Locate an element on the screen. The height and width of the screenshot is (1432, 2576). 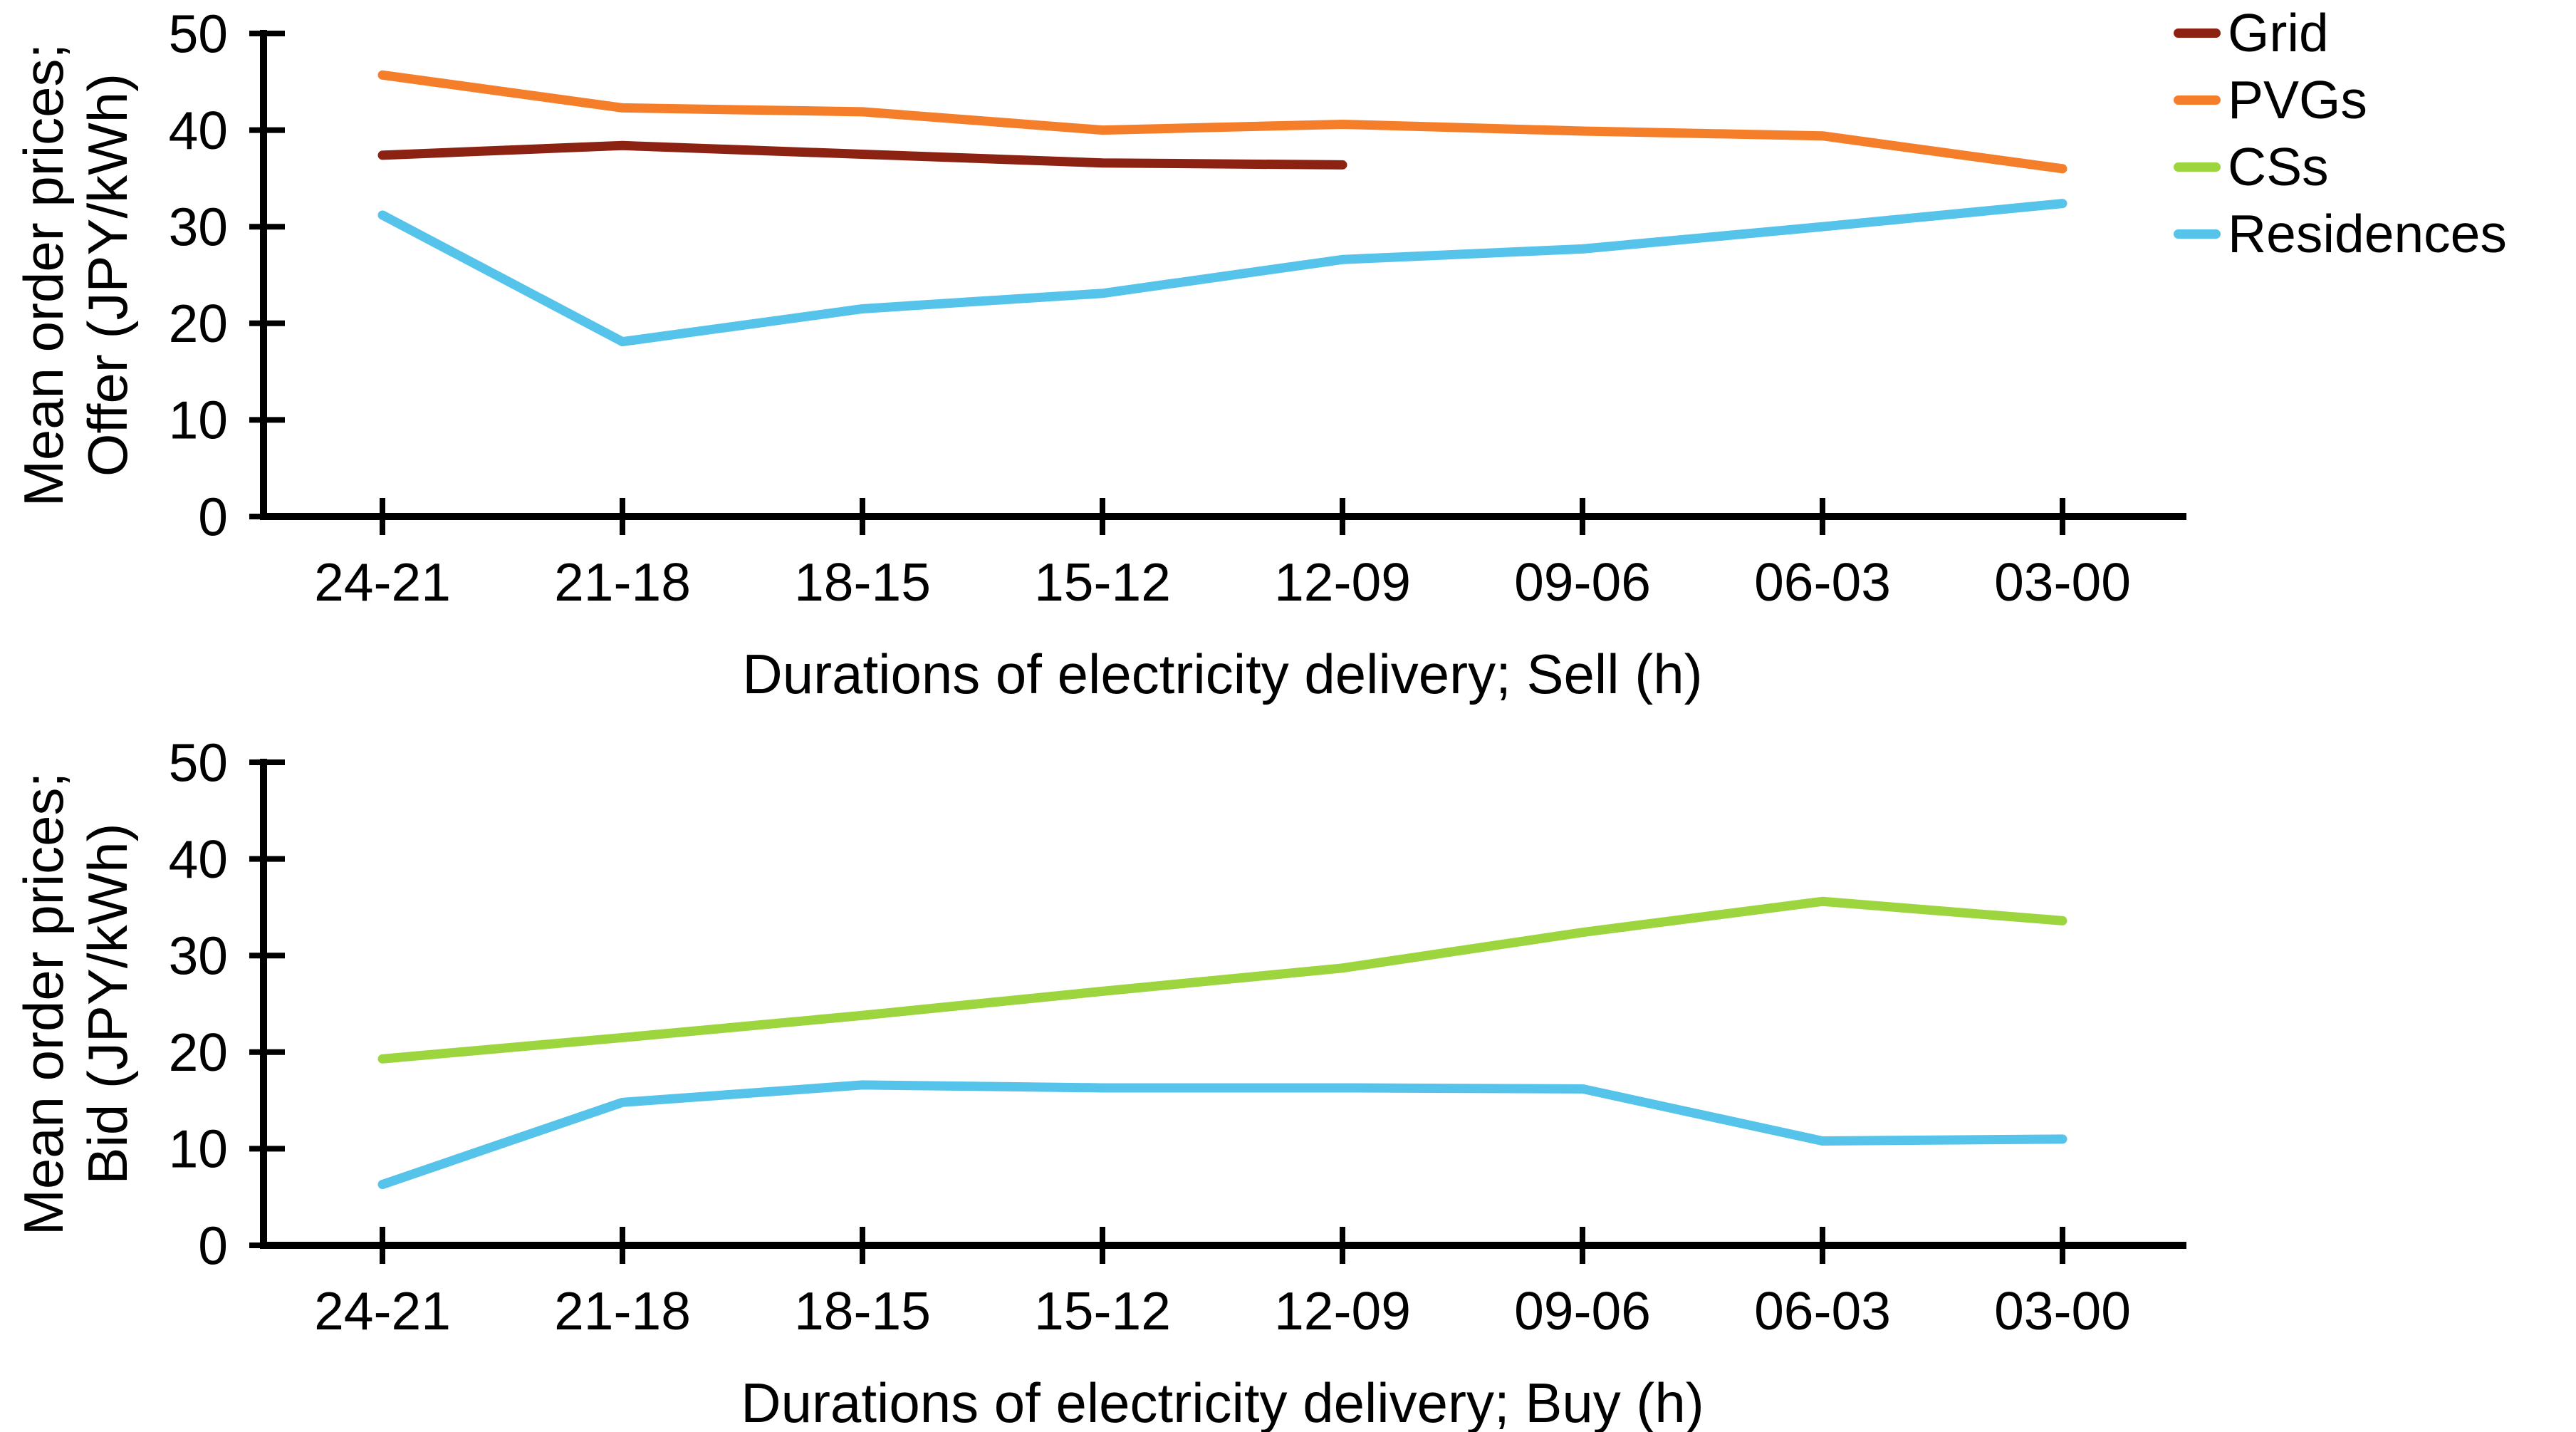
legend-label: PVGs is located at coordinates (2297, 99).